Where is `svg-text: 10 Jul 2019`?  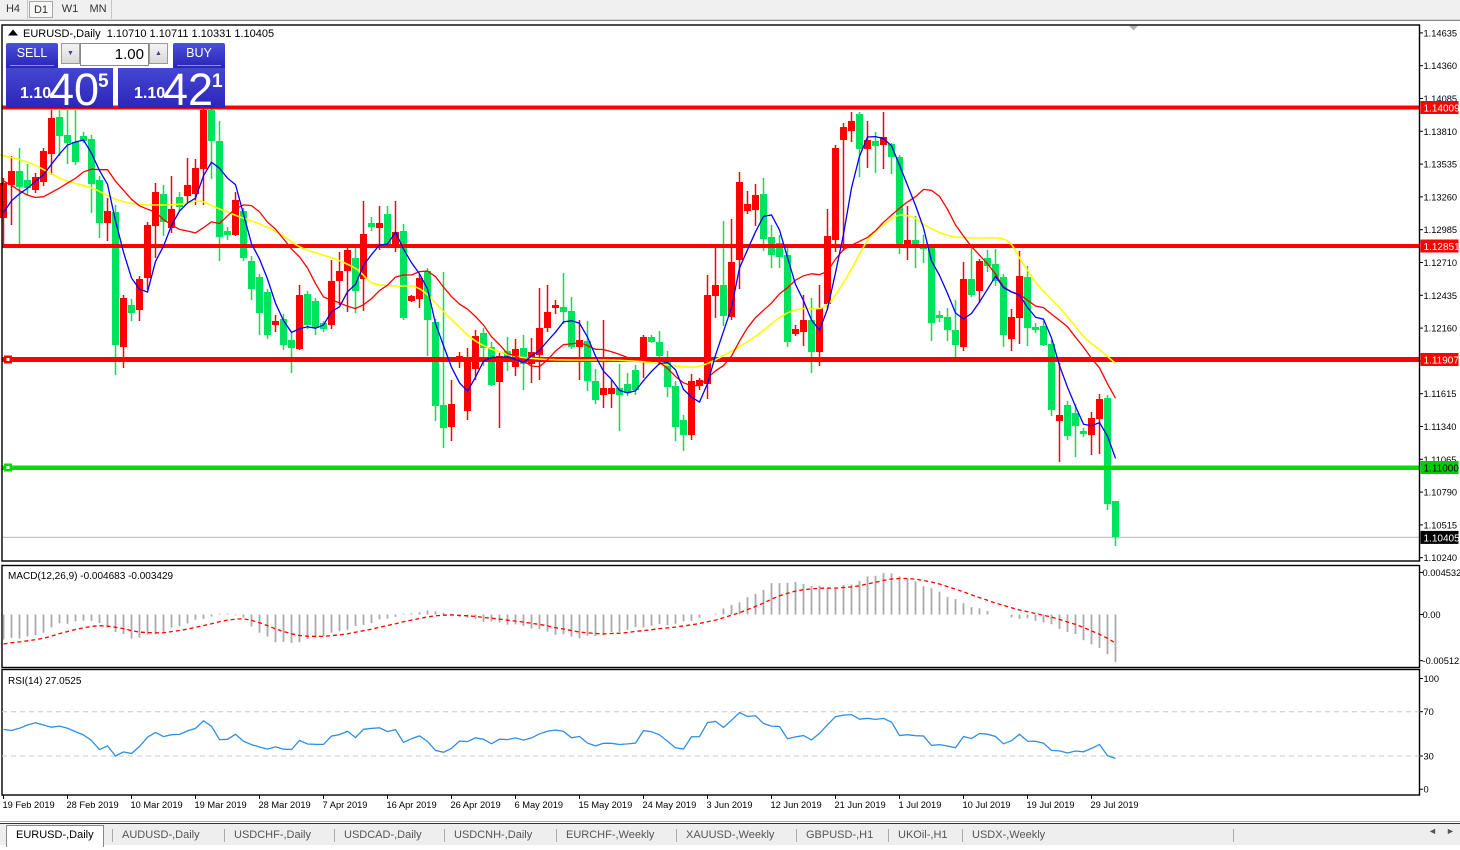
svg-text: 10 Jul 2019 is located at coordinates (987, 805).